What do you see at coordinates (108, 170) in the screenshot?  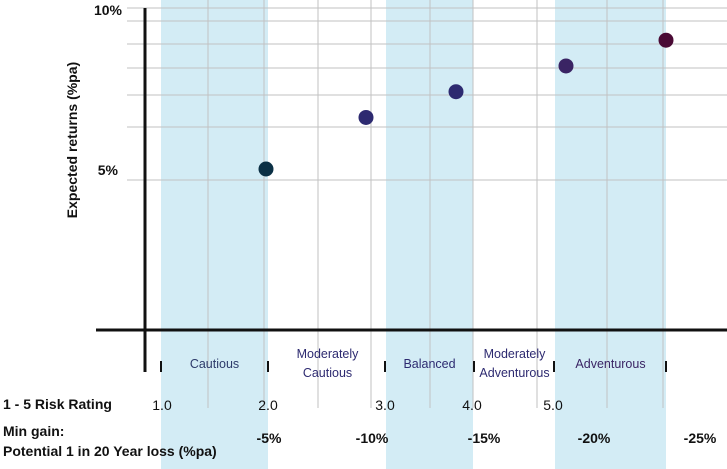 I see `y-tick-label-5: 5%` at bounding box center [108, 170].